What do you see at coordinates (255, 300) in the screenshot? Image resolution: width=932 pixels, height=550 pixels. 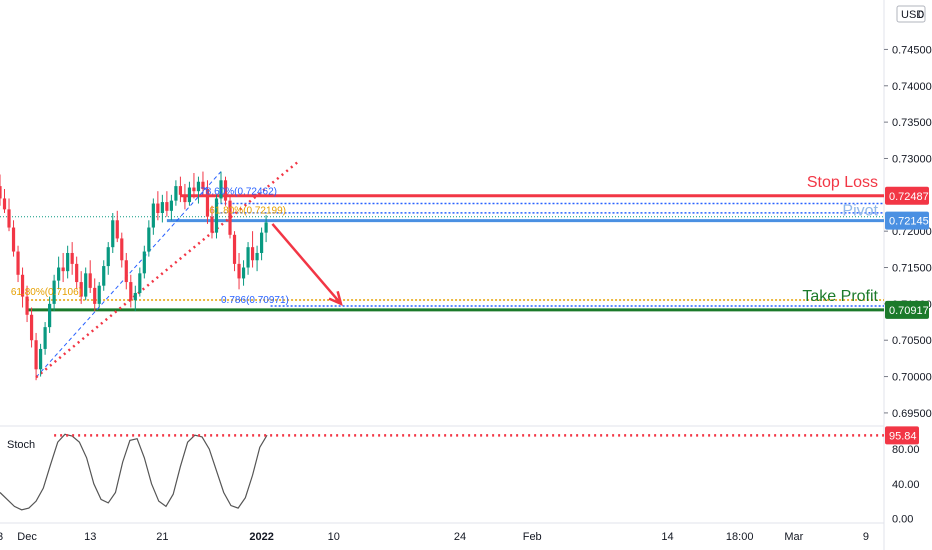 I see `fib-label: 0.786(0.70971)` at bounding box center [255, 300].